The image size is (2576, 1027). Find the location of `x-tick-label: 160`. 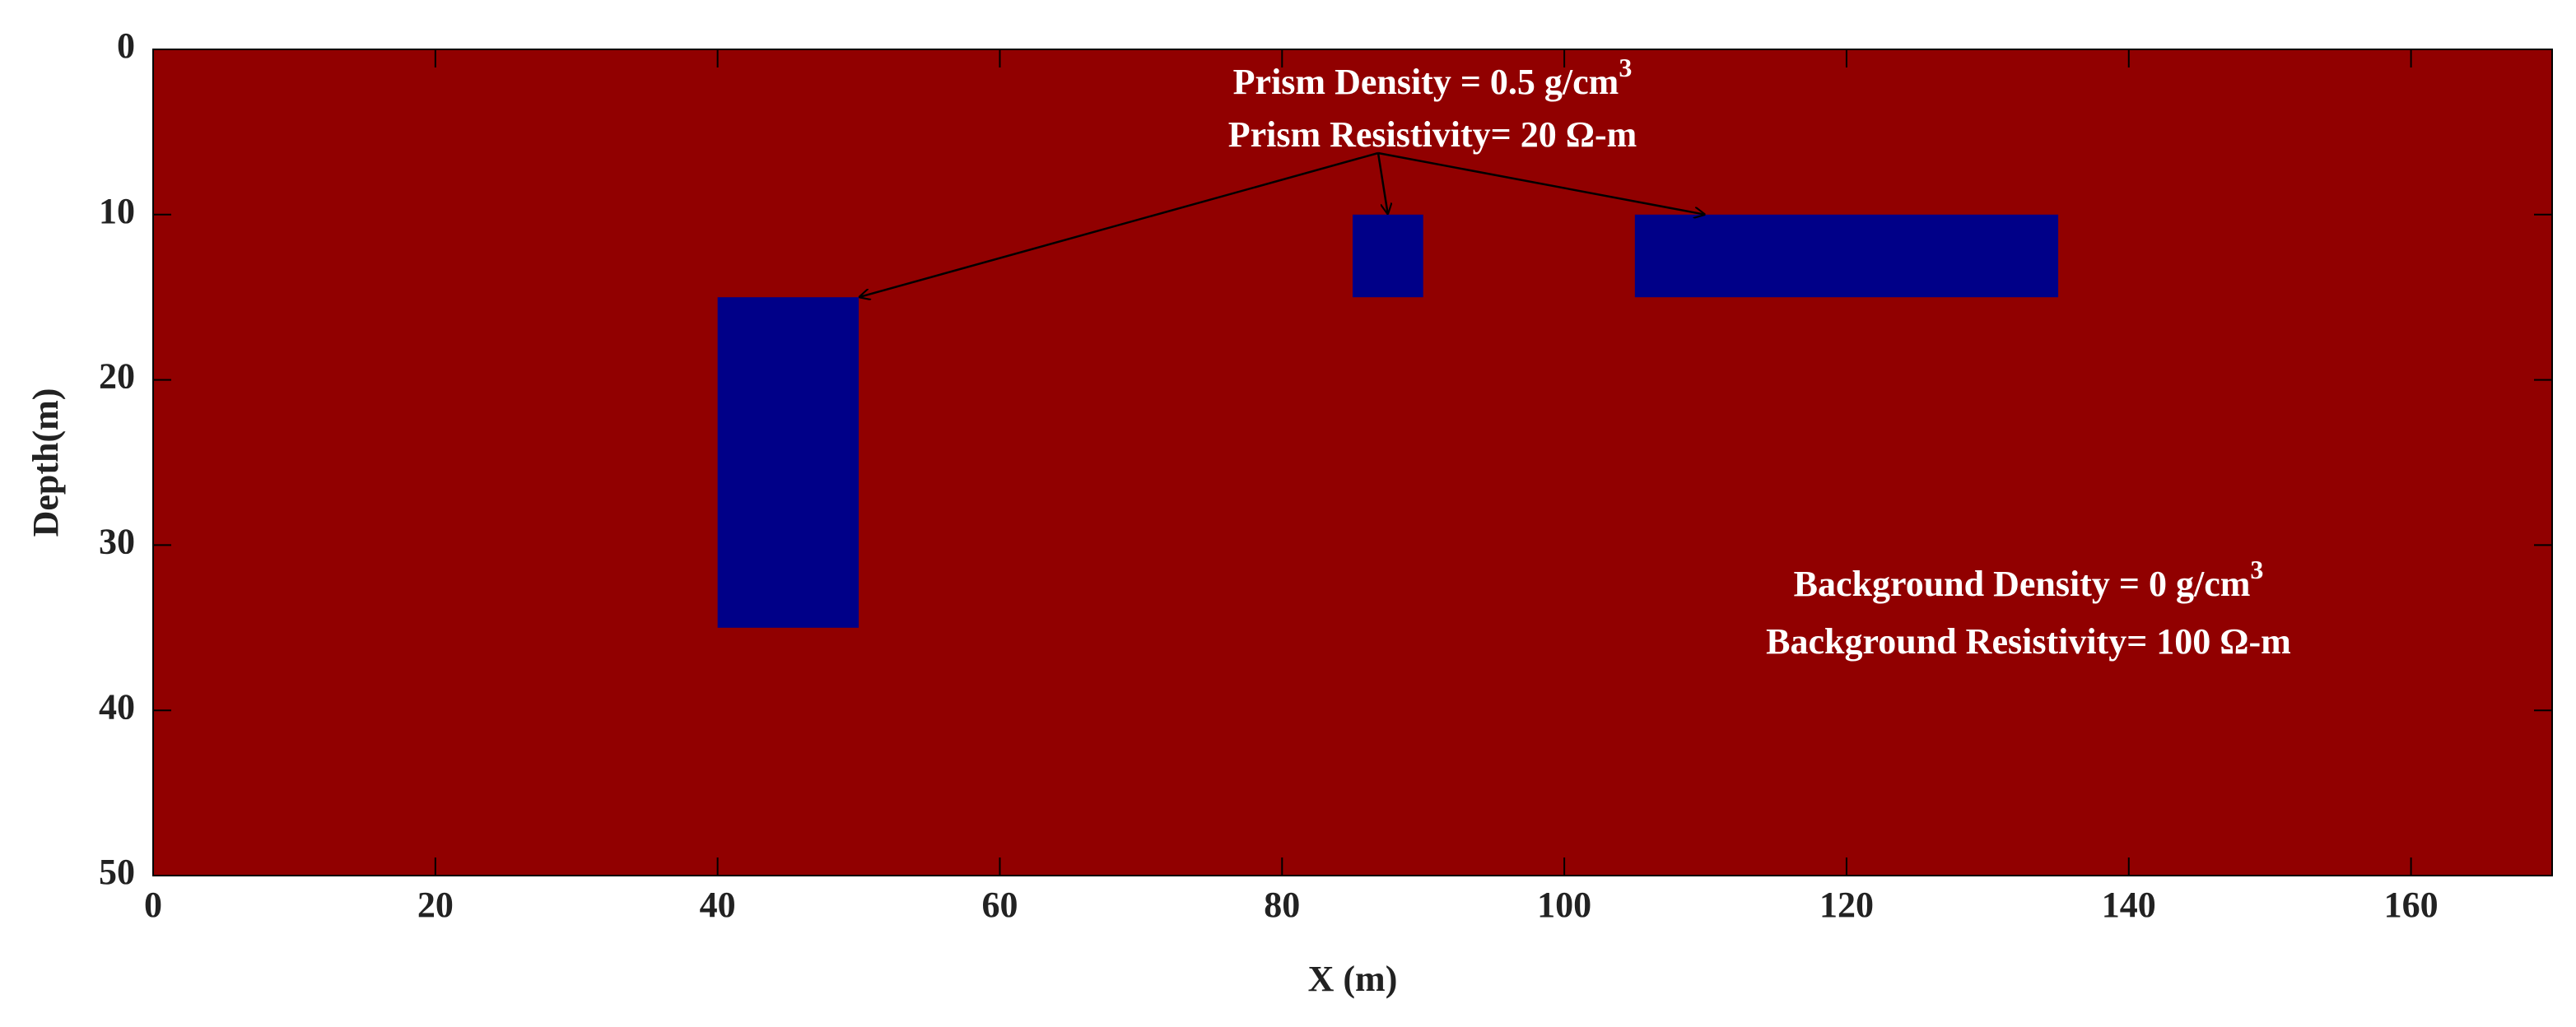

x-tick-label: 160 is located at coordinates (2411, 905).